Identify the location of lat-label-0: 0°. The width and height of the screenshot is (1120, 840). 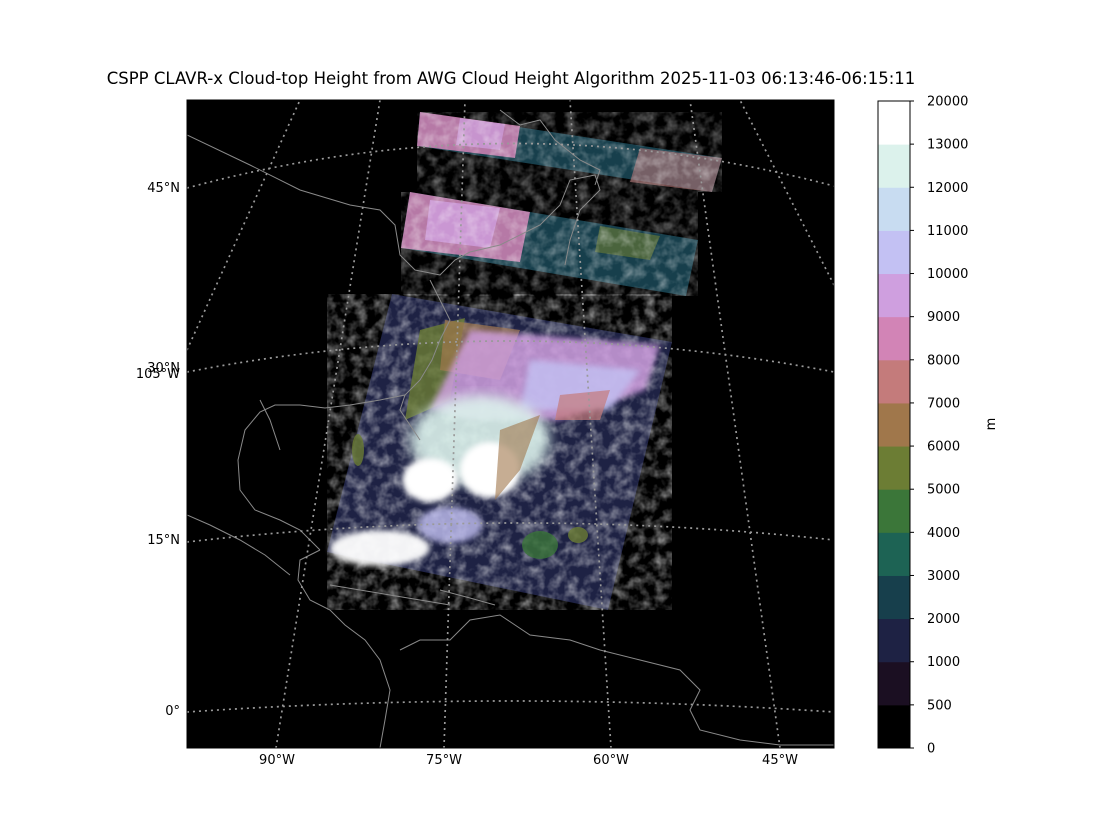
(172, 711).